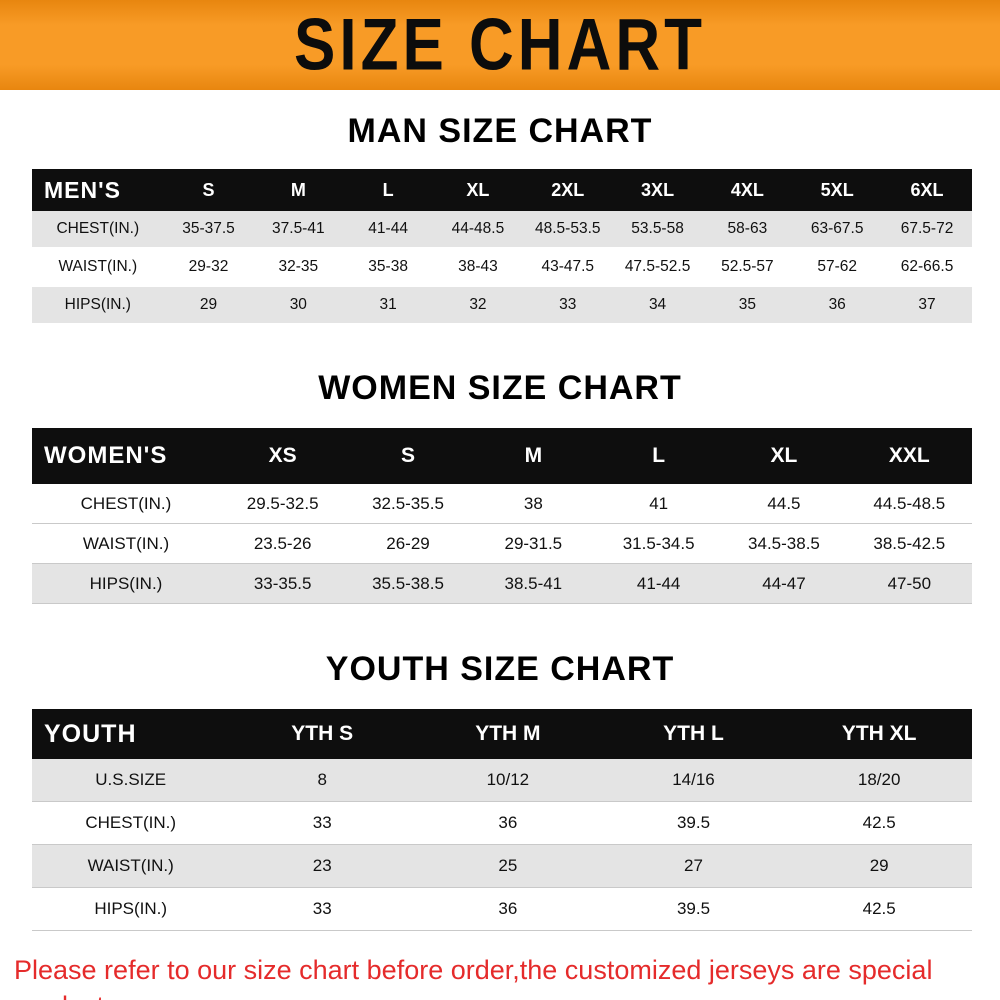  Describe the element at coordinates (837, 190) in the screenshot. I see `size-column-header: 5XL` at that location.